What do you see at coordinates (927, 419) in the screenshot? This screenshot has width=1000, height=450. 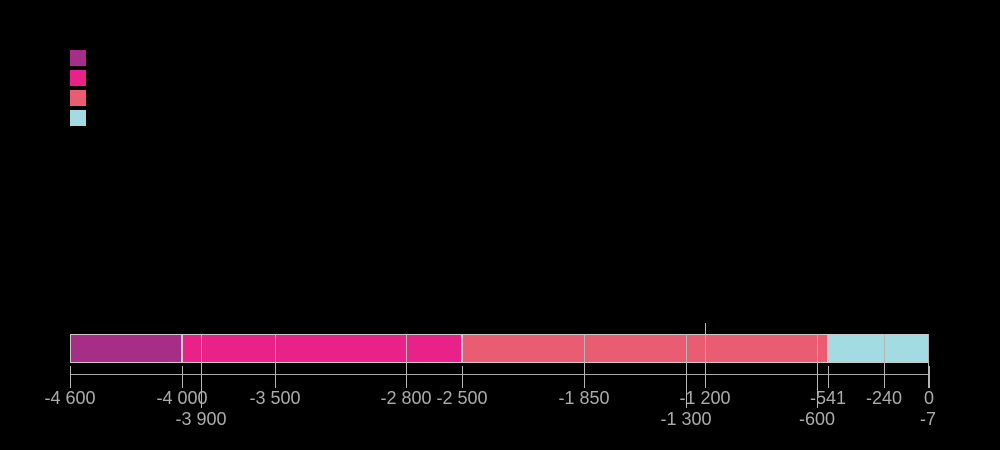 I see `axis-label: -7` at bounding box center [927, 419].